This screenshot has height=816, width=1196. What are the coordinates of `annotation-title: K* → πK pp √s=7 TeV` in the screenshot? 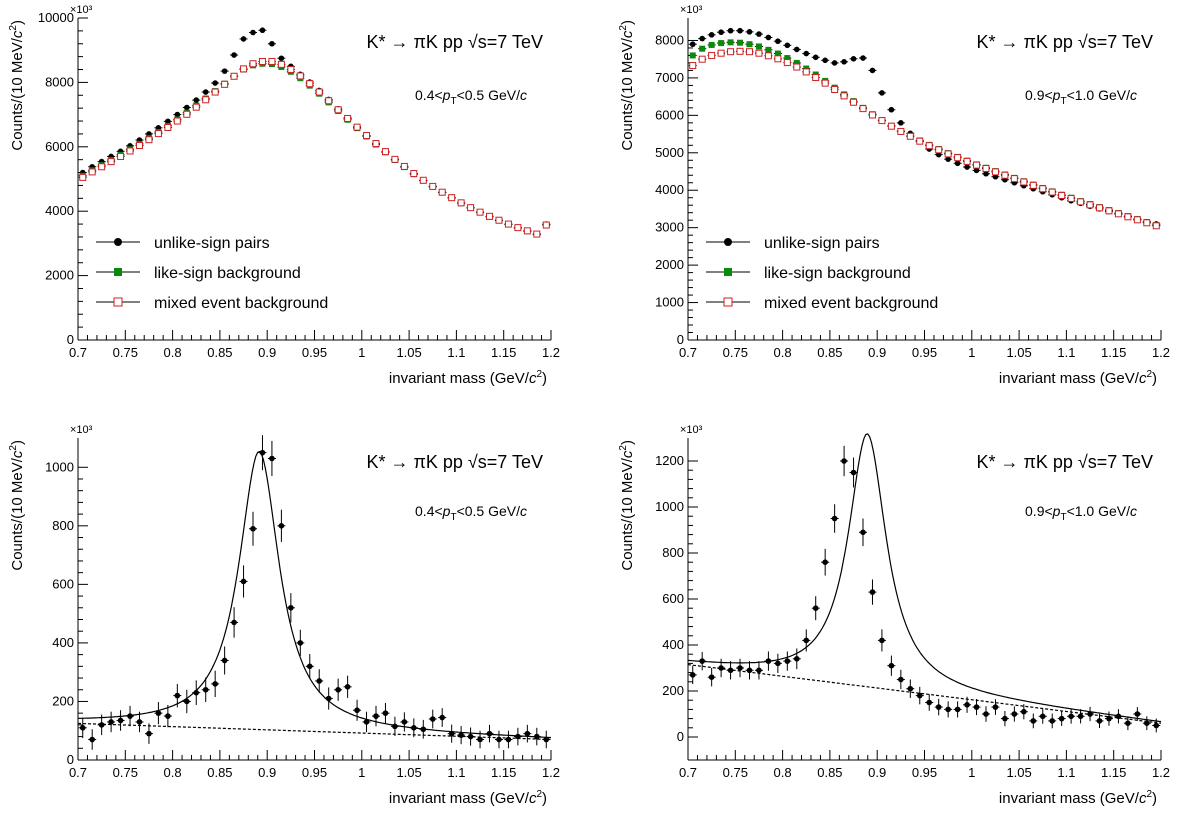 It's located at (454, 462).